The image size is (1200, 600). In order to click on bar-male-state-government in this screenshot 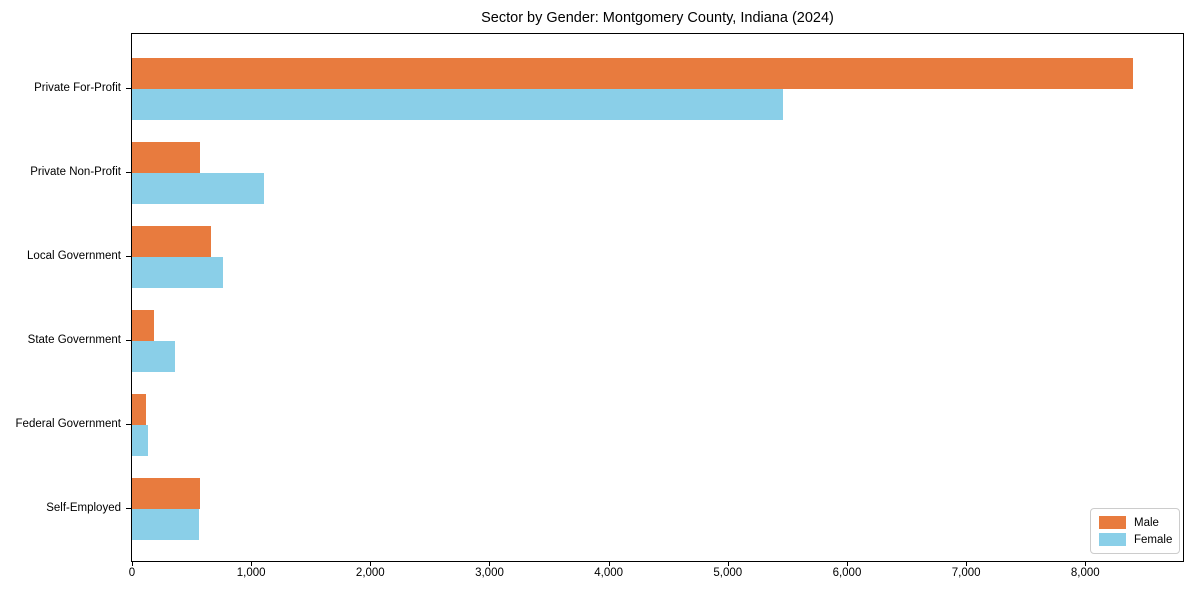, I will do `click(143, 325)`.